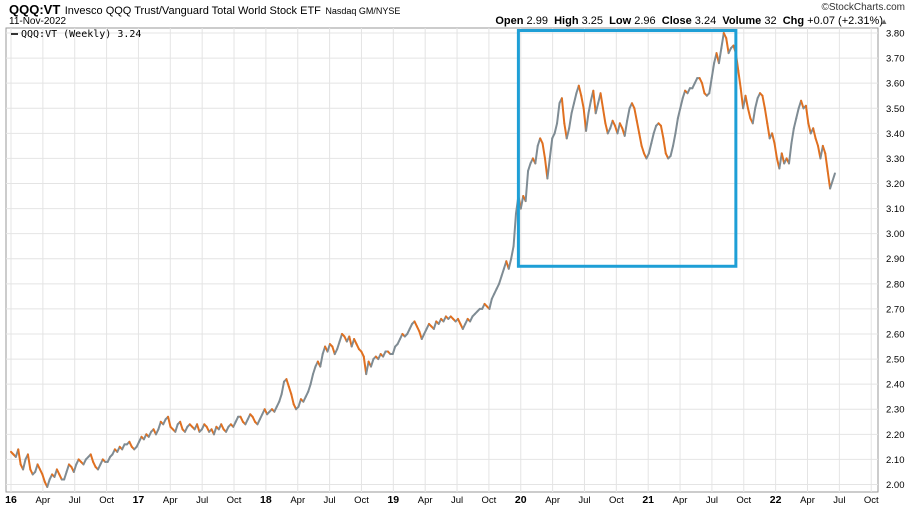 Image resolution: width=911 pixels, height=510 pixels. I want to click on chg-value: +0.07 (+2.31%), so click(845, 21).